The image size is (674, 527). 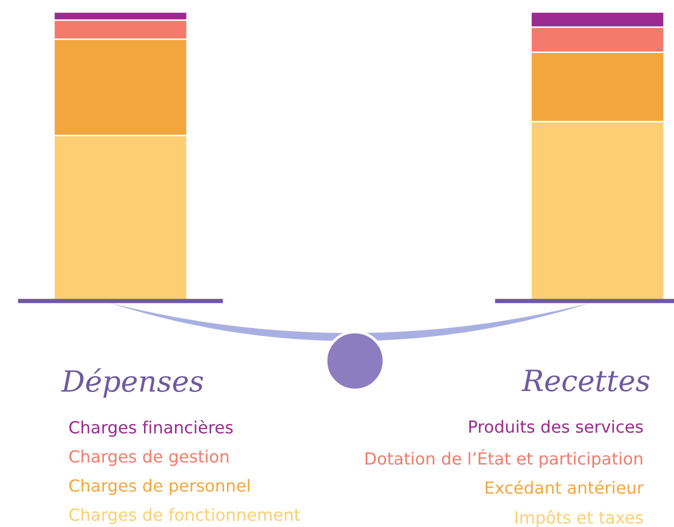 I want to click on text: Charges financières, so click(x=151, y=428).